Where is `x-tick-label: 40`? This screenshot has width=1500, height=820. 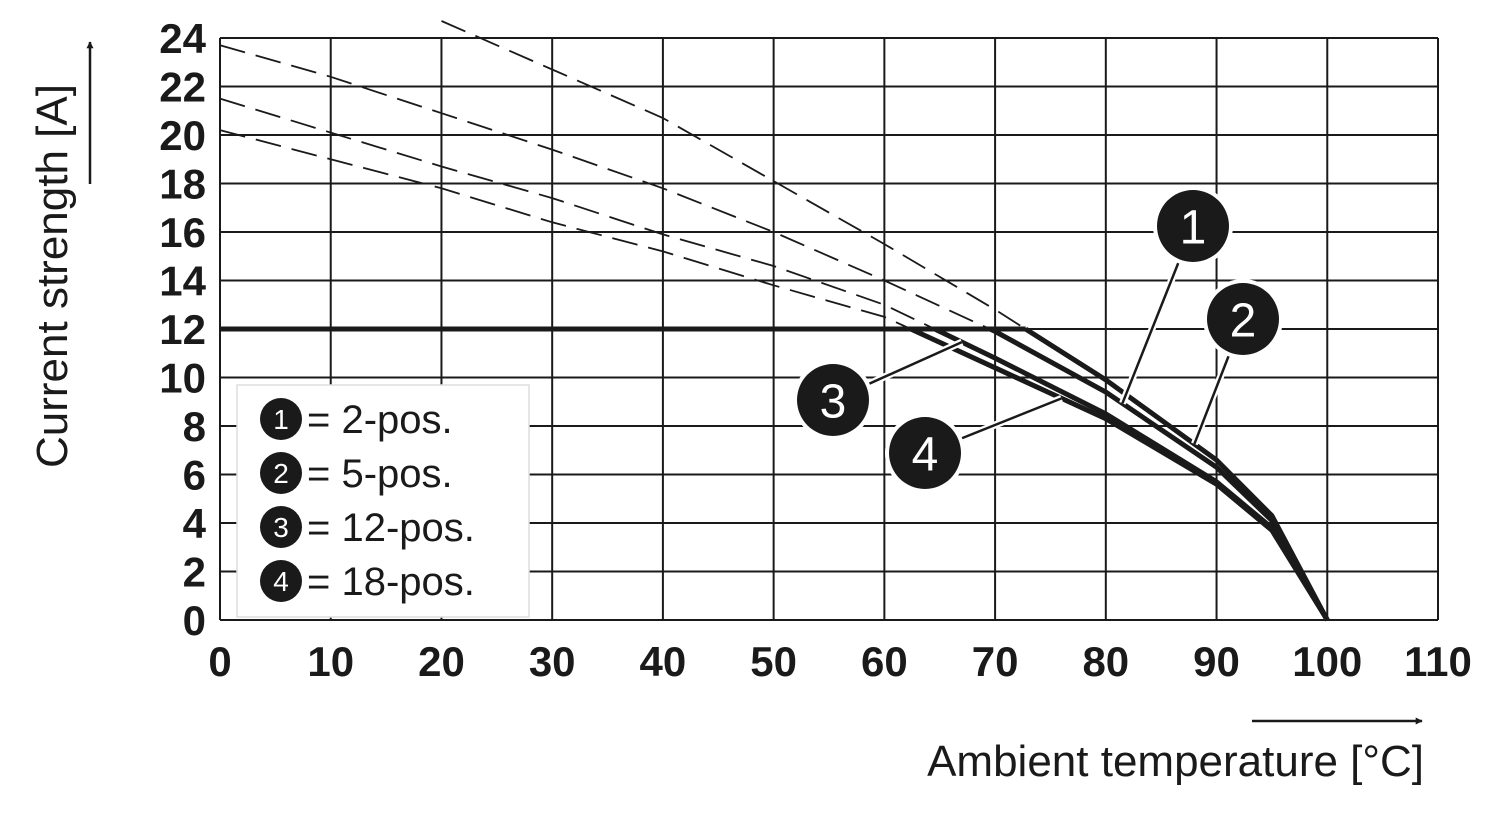
x-tick-label: 40 is located at coordinates (663, 661).